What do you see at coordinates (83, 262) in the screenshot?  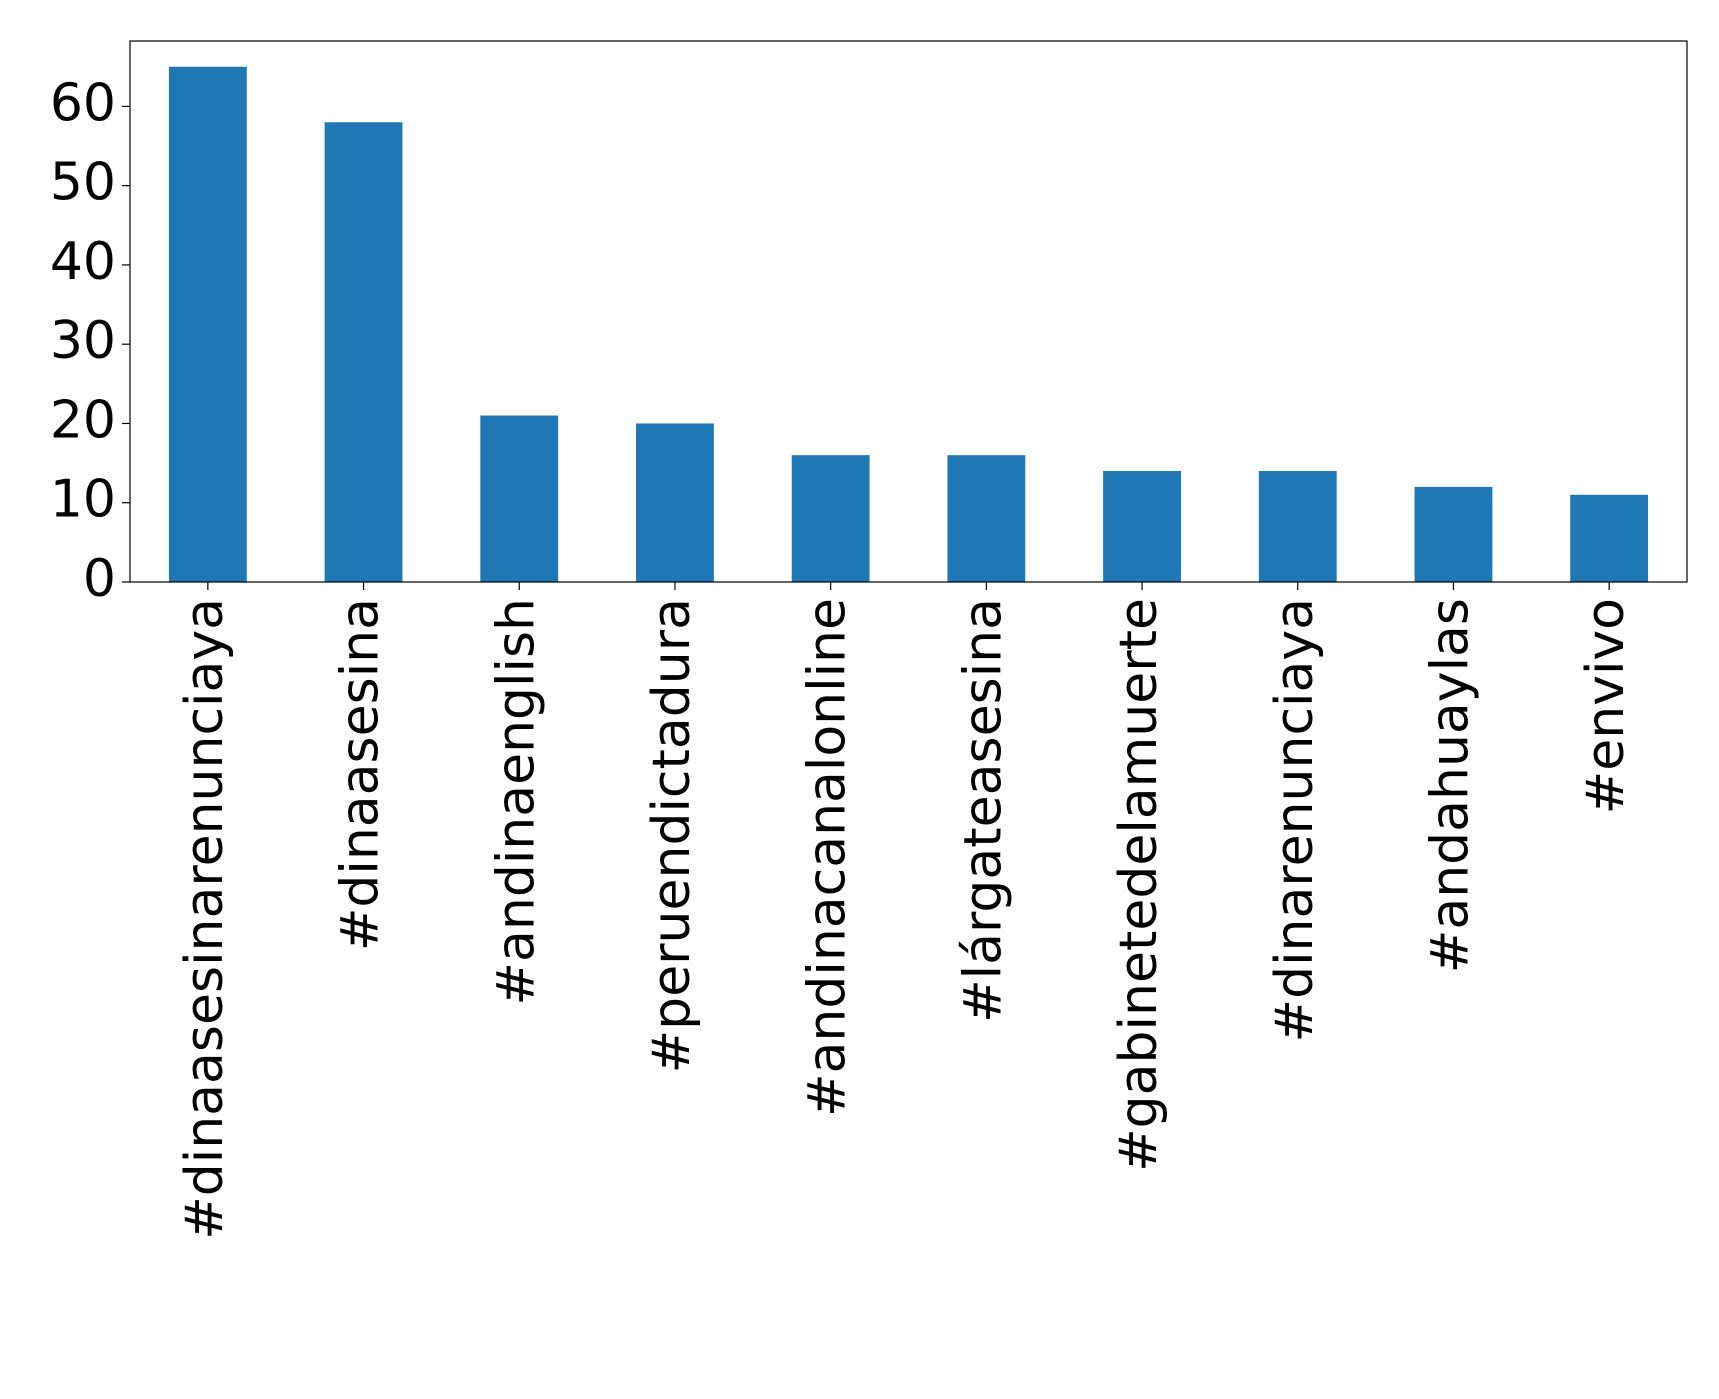 I see `y-tick-label: 40` at bounding box center [83, 262].